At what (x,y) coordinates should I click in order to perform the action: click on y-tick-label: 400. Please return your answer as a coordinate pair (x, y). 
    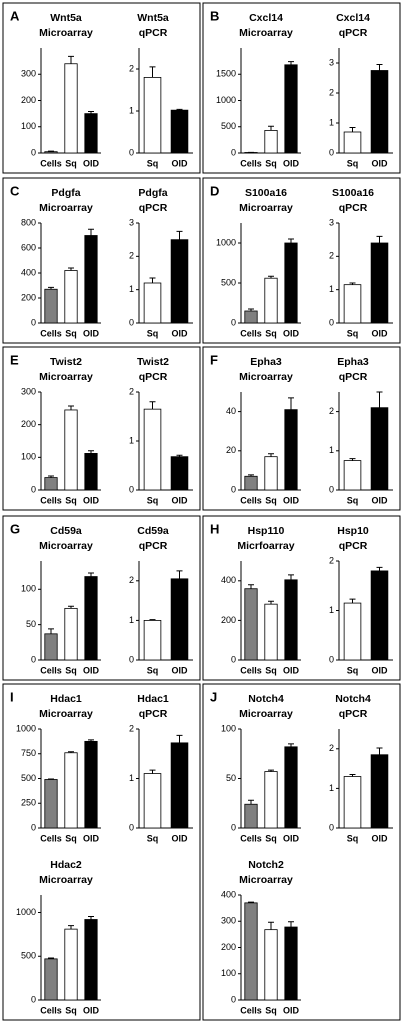
    Looking at the image, I should click on (228, 580).